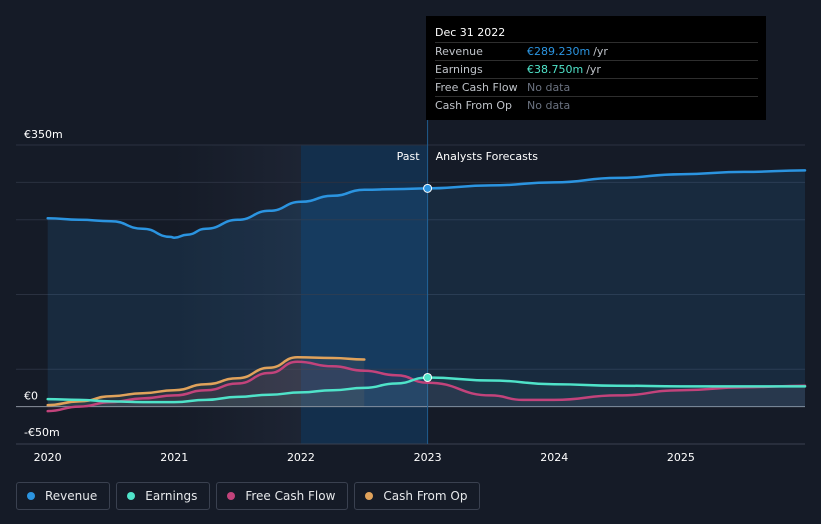 The image size is (821, 524). What do you see at coordinates (474, 105) in the screenshot?
I see `tooltip-label: Cash From Op` at bounding box center [474, 105].